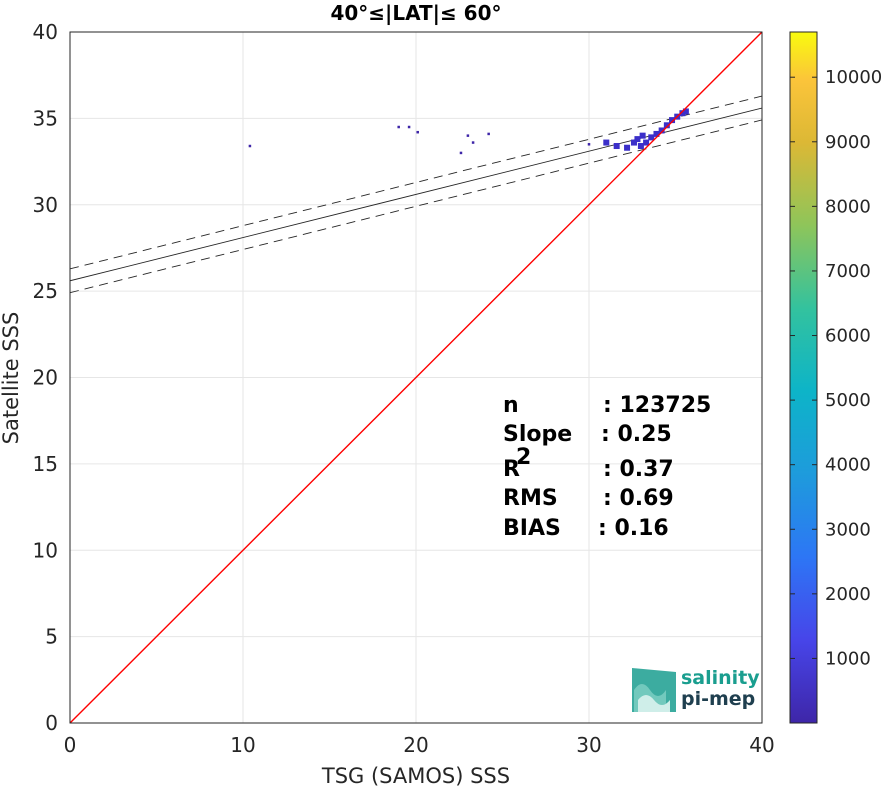  I want to click on stat-value: : 123725, so click(657, 405).